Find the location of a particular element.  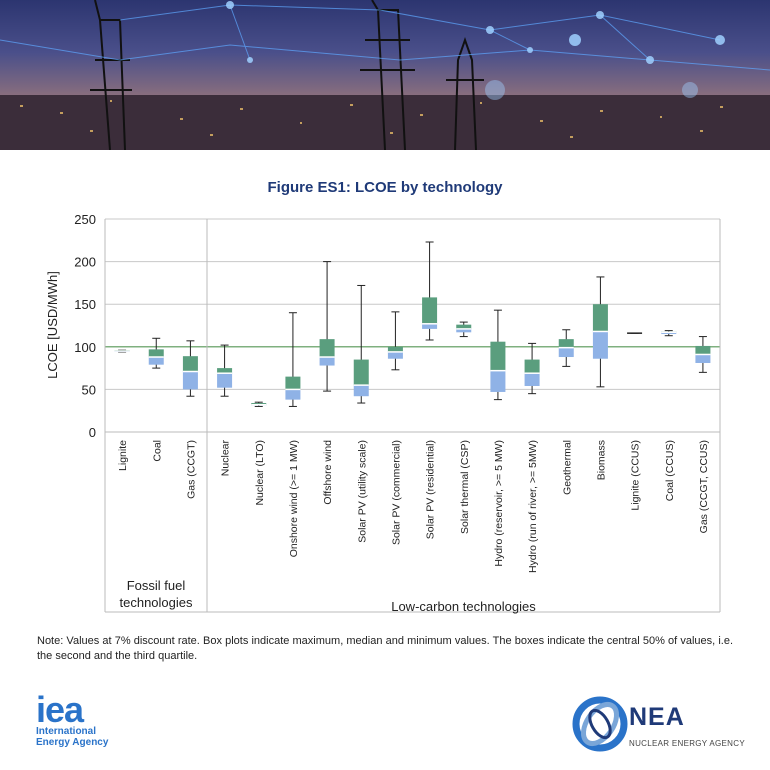

x-label-8: Solar PV (commercial) is located at coordinates (396, 492).